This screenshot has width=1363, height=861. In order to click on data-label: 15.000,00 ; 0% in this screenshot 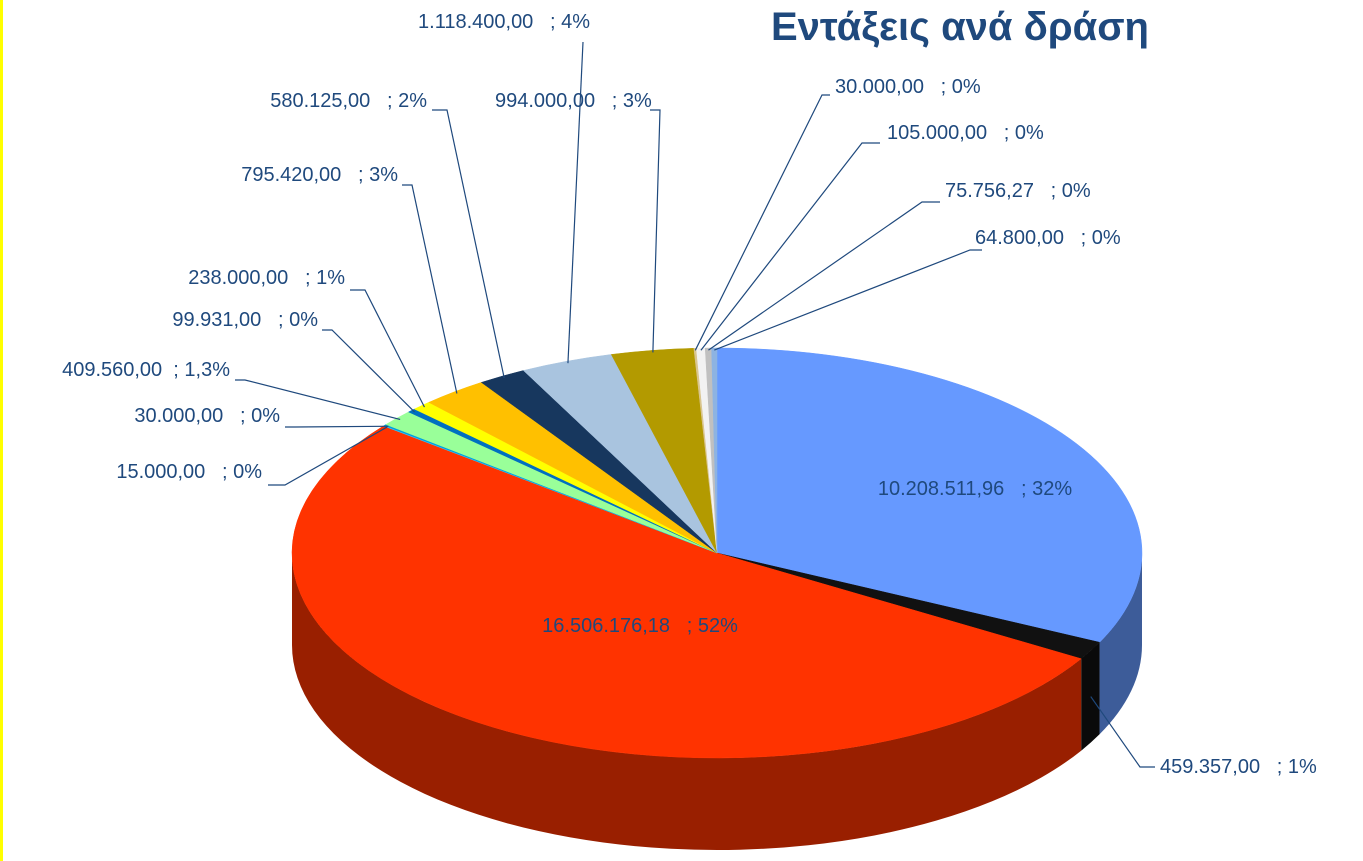, I will do `click(189, 472)`.